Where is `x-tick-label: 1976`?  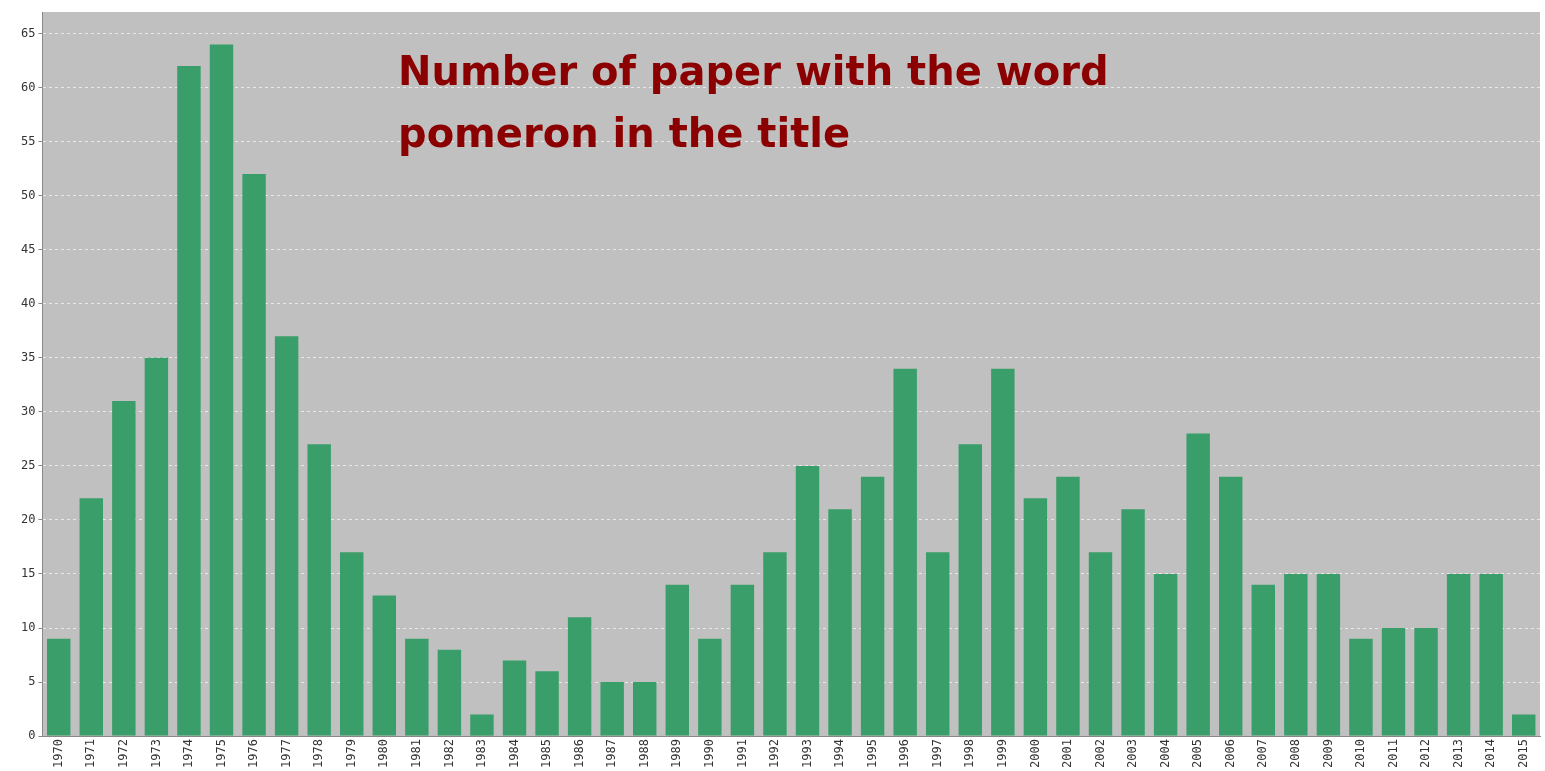
x-tick-label: 1976 is located at coordinates (253, 754).